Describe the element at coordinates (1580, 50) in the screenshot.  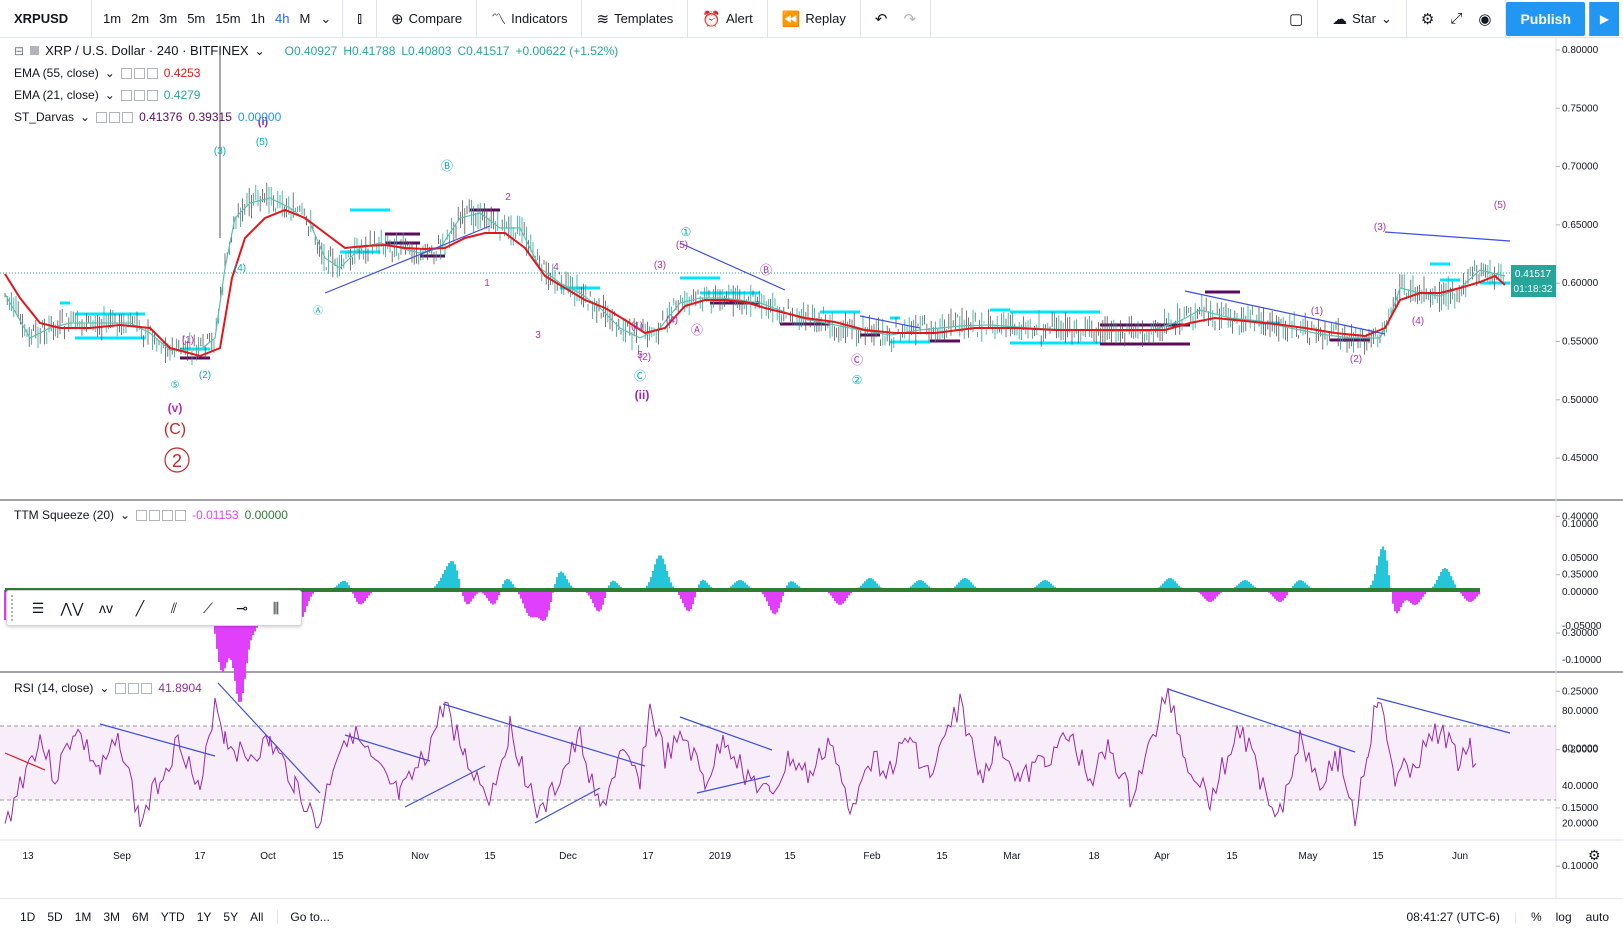
I see `price-axis-label: 0.80000` at that location.